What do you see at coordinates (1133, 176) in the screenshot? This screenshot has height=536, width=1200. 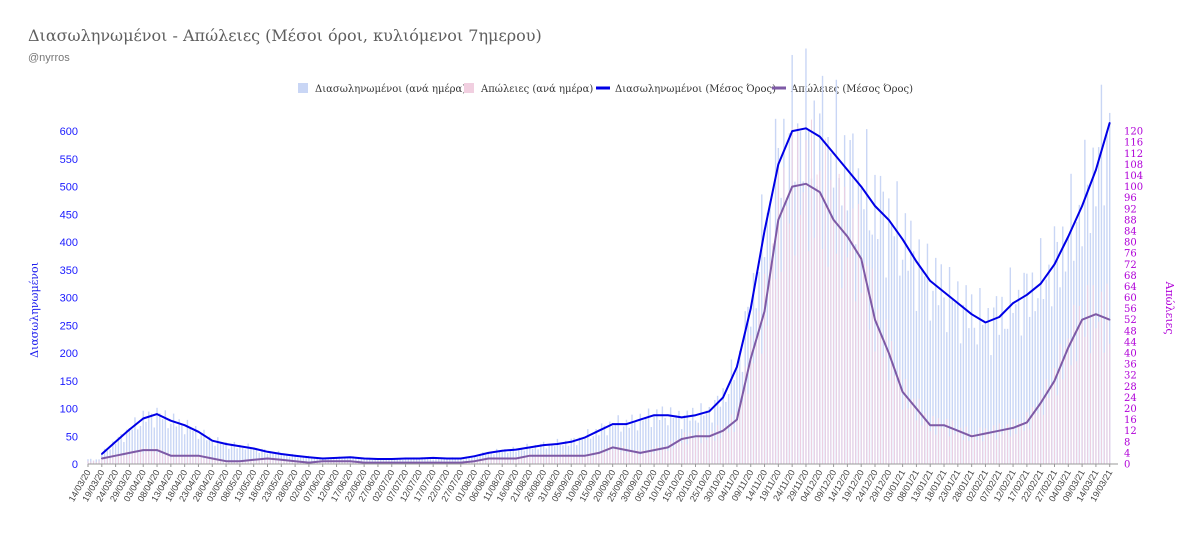 I see `right-tick-label: 104` at bounding box center [1133, 176].